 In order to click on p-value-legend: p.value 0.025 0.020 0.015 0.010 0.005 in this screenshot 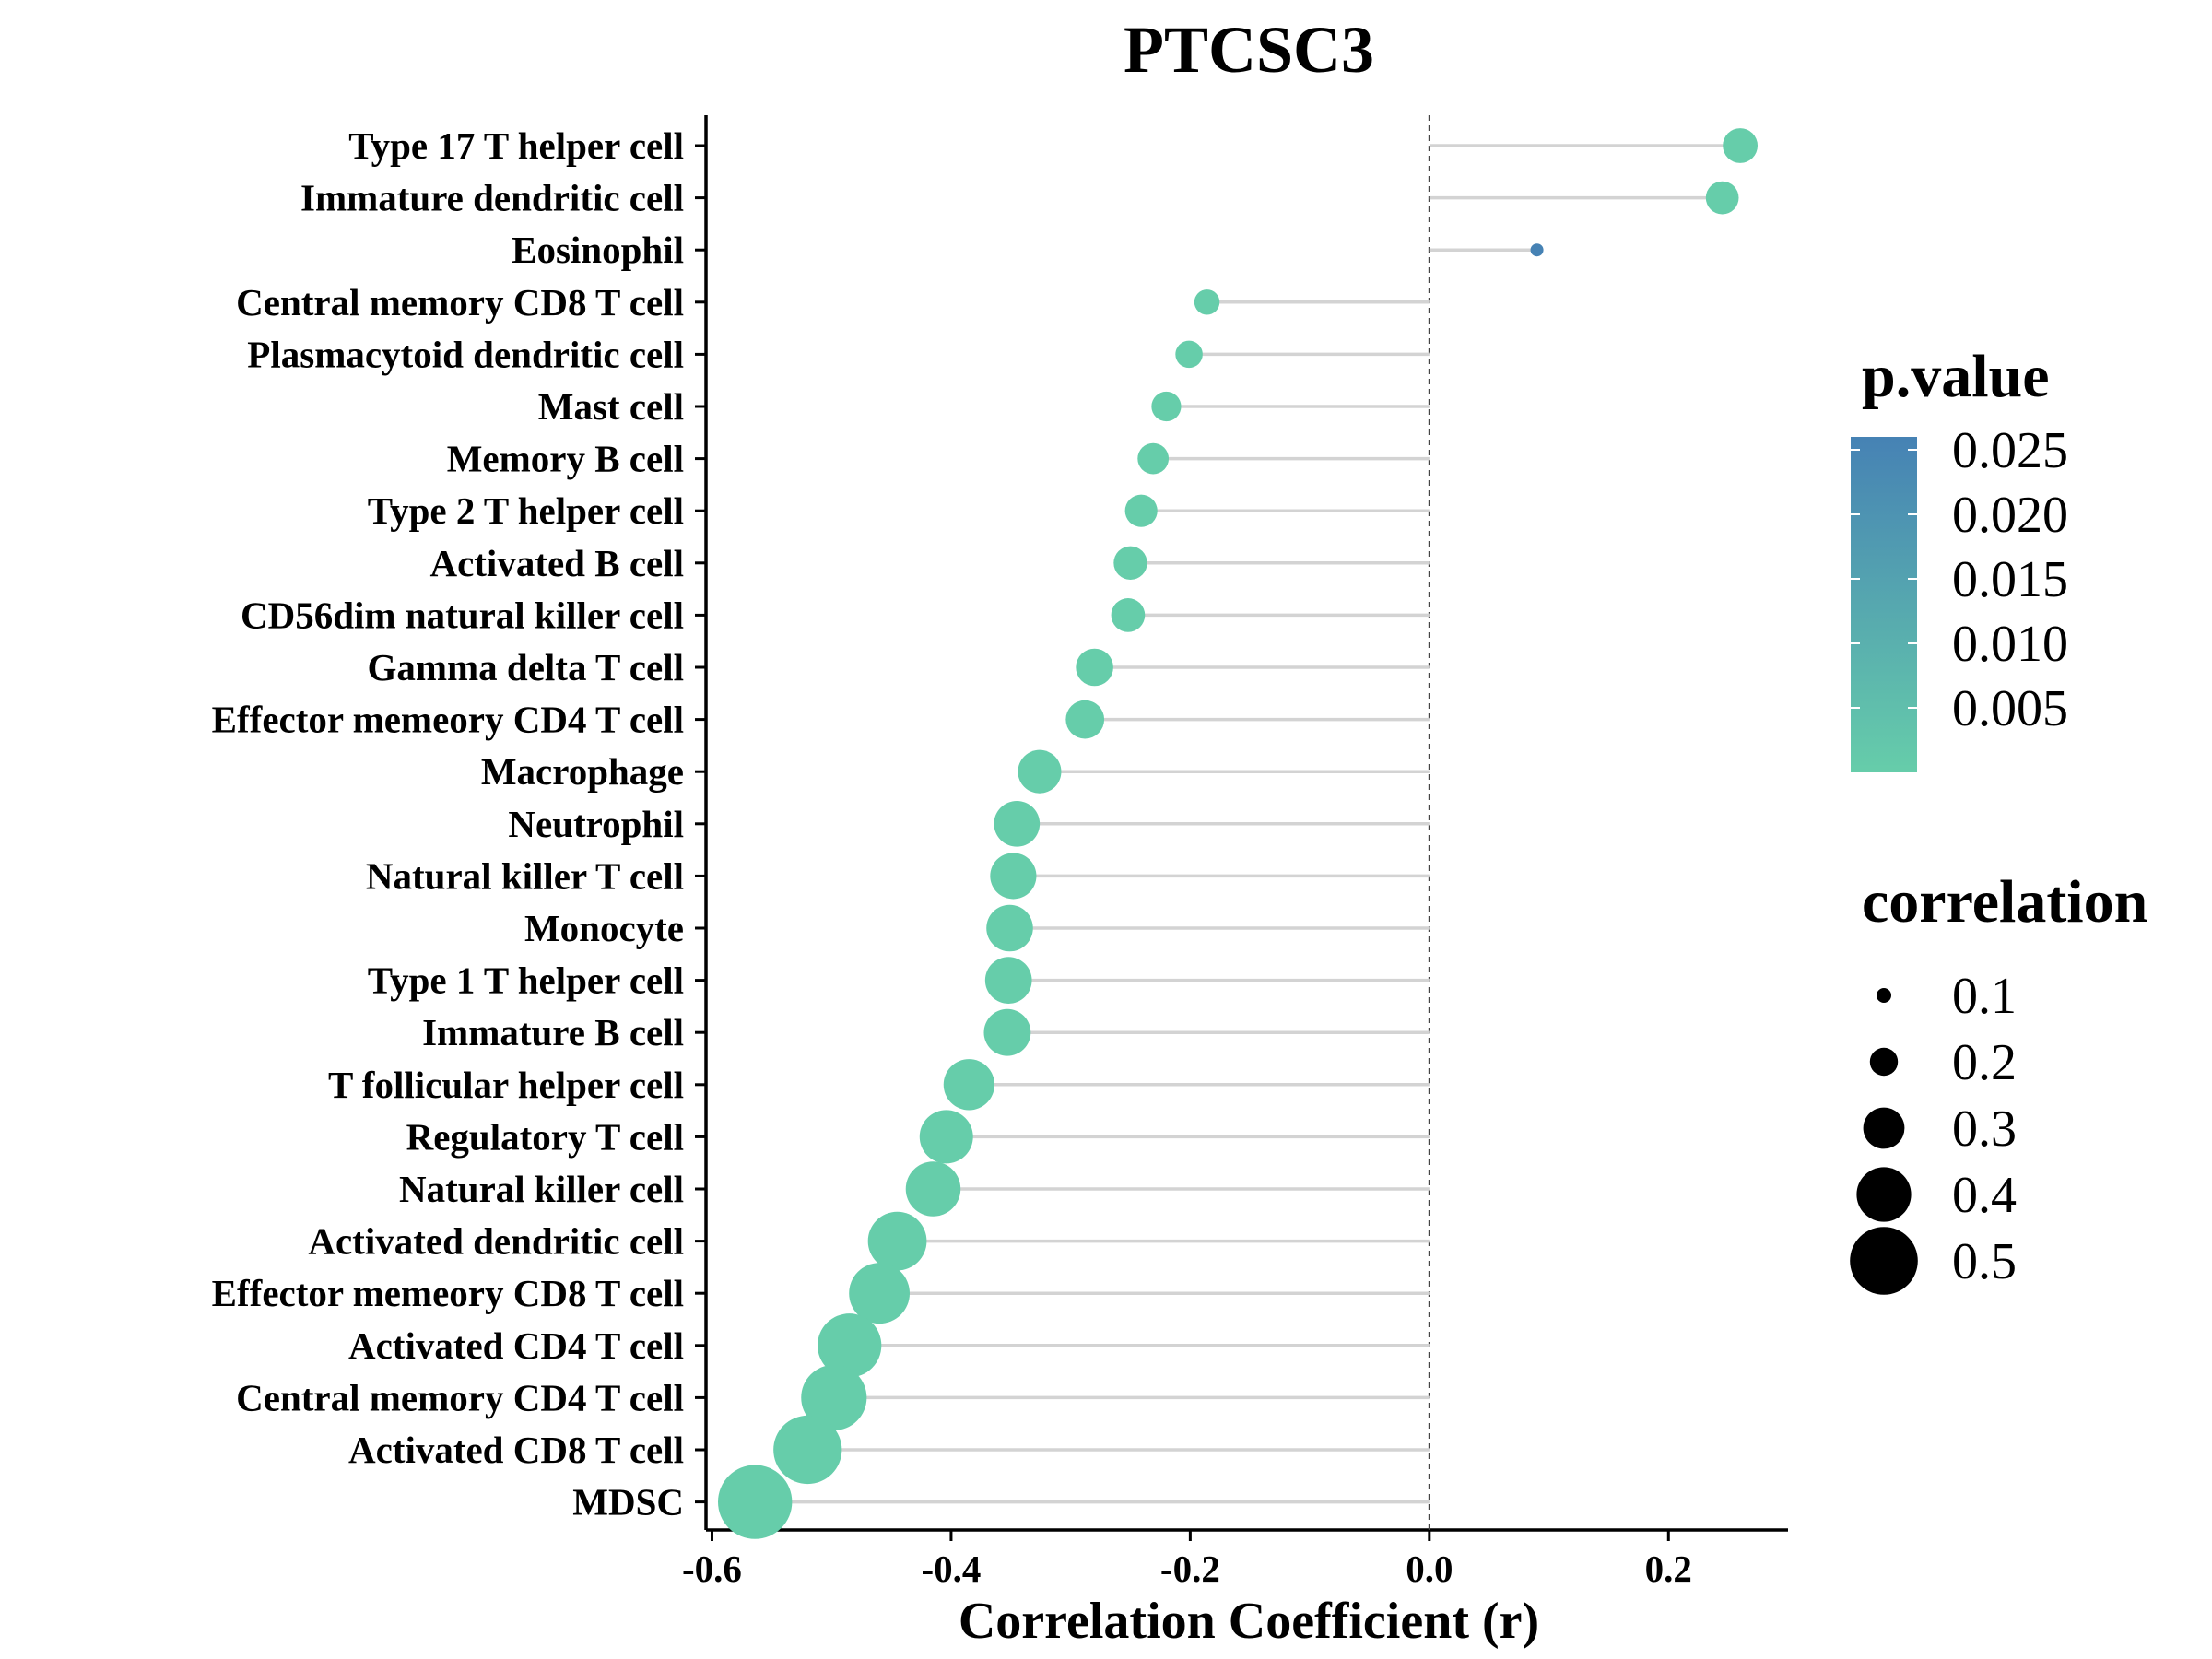, I will do `click(1959, 557)`.